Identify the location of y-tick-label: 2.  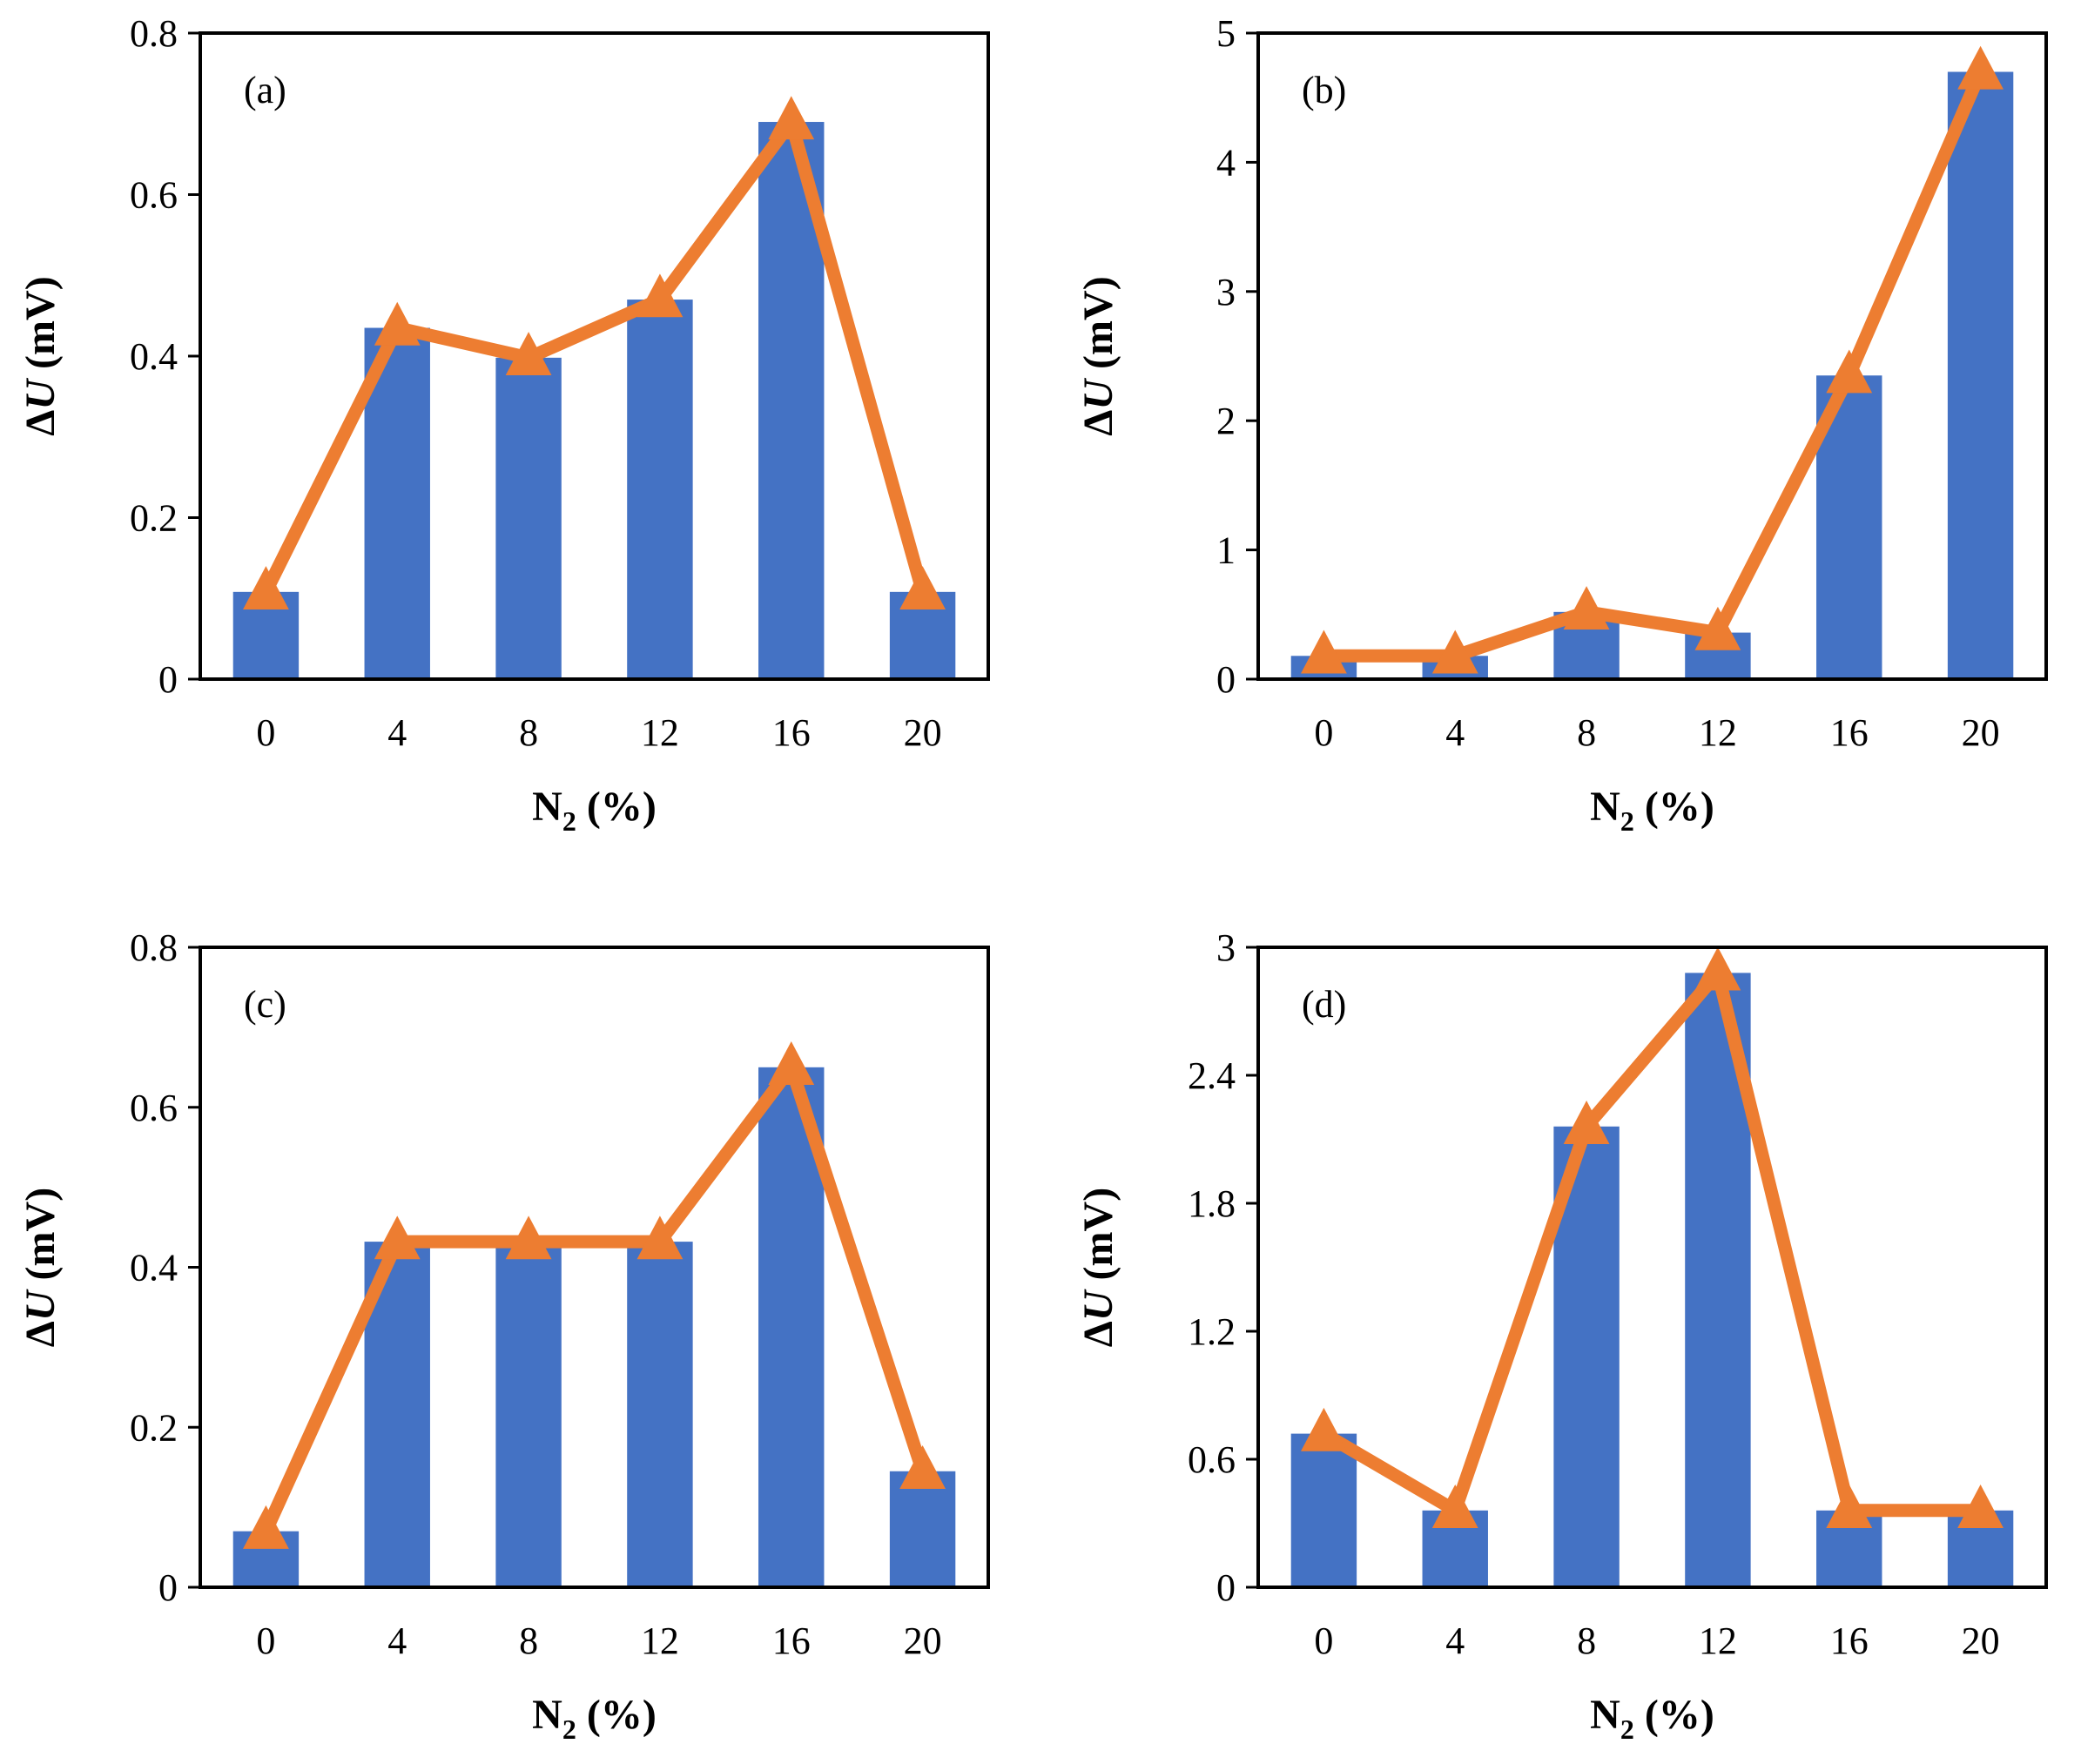
(1226, 421).